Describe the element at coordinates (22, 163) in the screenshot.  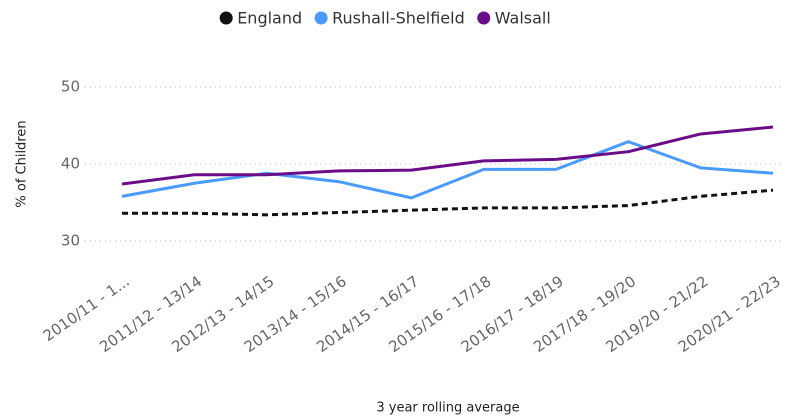
I see `y-axis-label: % of Children` at that location.